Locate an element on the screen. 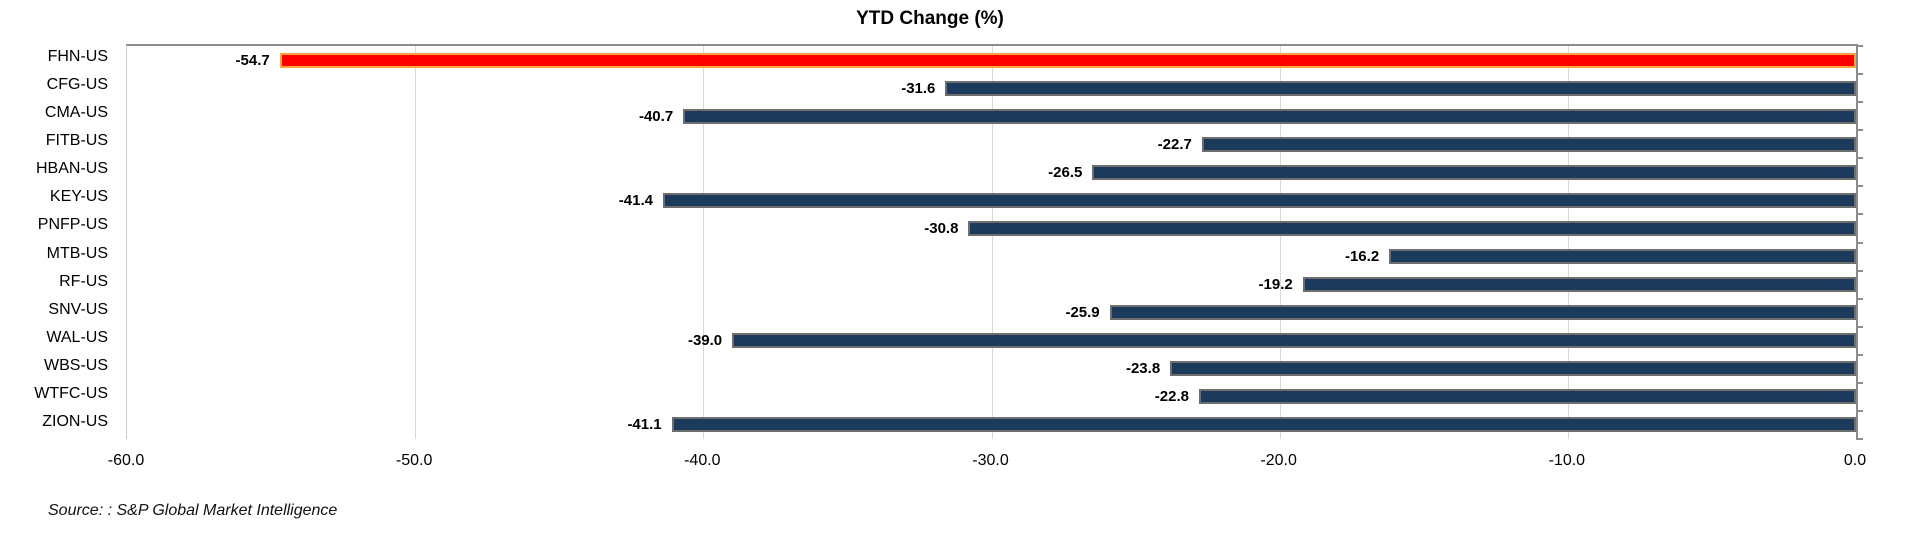  data-label: -31.6 is located at coordinates (918, 88).